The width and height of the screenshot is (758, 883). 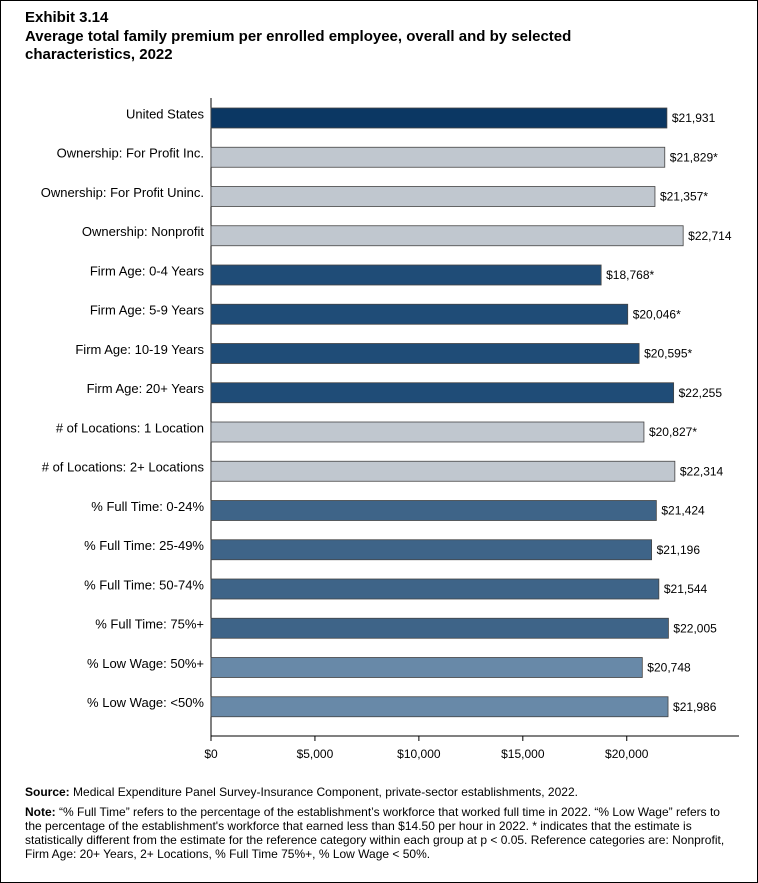 What do you see at coordinates (710, 236) in the screenshot?
I see `value-label: $22,714` at bounding box center [710, 236].